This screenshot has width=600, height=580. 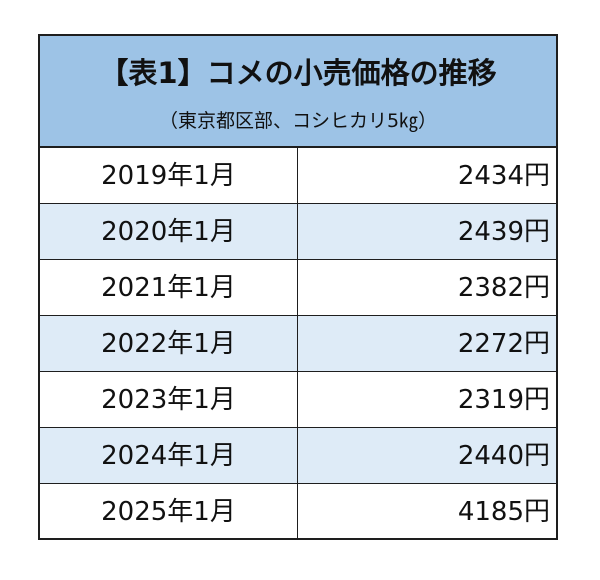 I want to click on year-cell: 2019年1月, so click(x=169, y=175).